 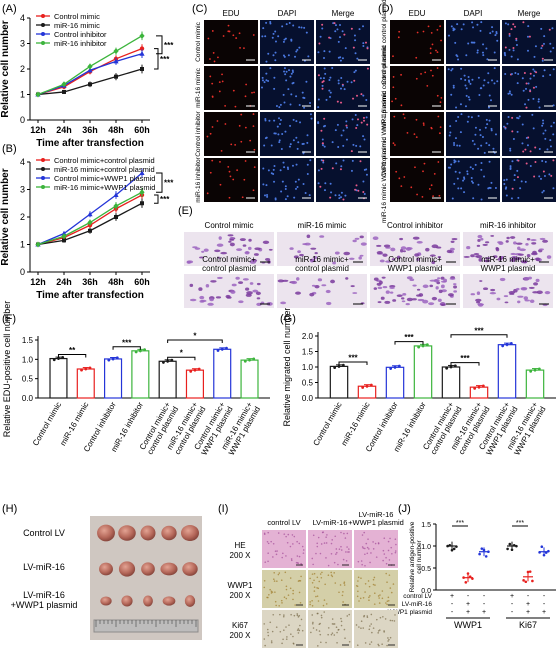 What do you see at coordinates (417, 129) in the screenshot?
I see `cell-dots` at bounding box center [417, 129].